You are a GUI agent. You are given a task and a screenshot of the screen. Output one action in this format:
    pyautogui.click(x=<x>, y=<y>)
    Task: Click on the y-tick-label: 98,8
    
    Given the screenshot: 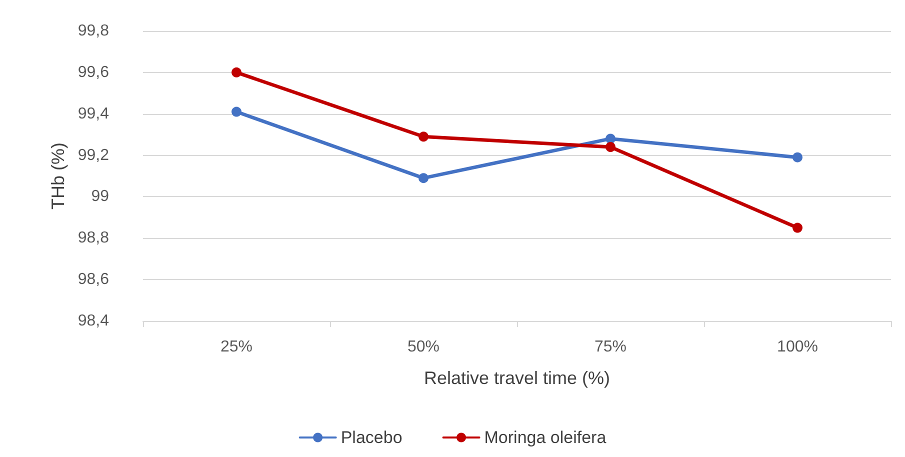 What is the action you would take?
    pyautogui.click(x=94, y=238)
    